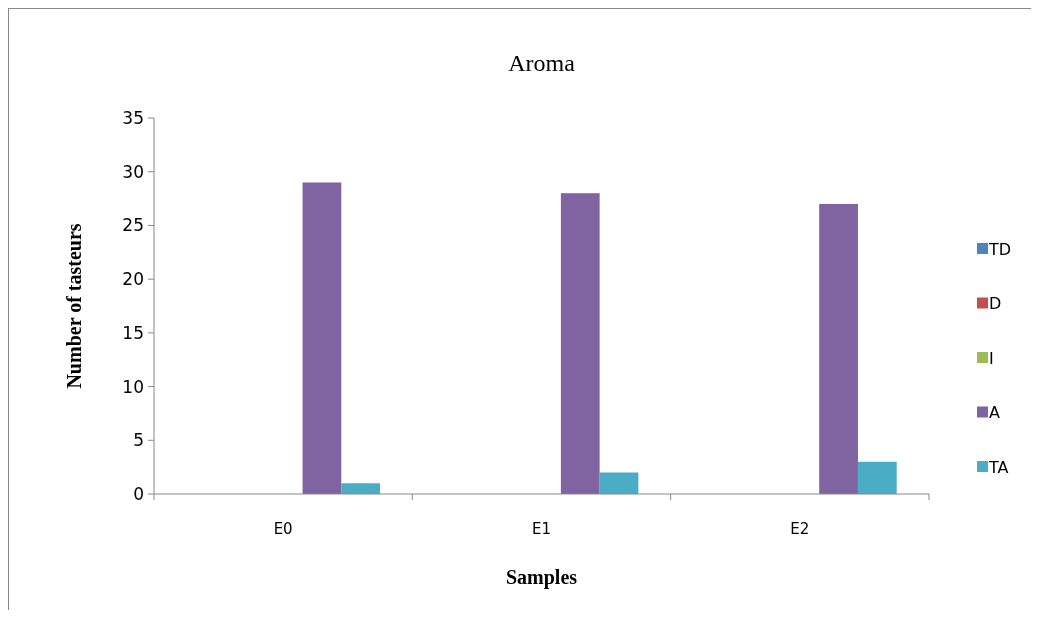  What do you see at coordinates (133, 171) in the screenshot?
I see `y-tick-label: 30` at bounding box center [133, 171].